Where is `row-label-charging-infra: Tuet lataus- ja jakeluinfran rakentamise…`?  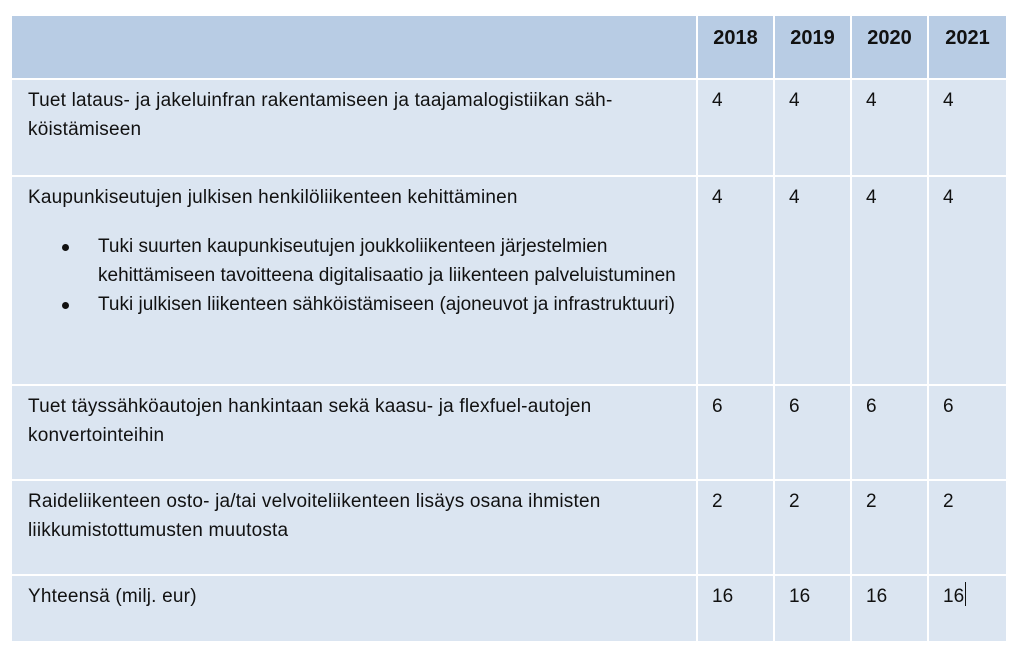
row-label-charging-infra: Tuet lataus- ja jakeluinfran rakentamise… is located at coordinates (355, 128).